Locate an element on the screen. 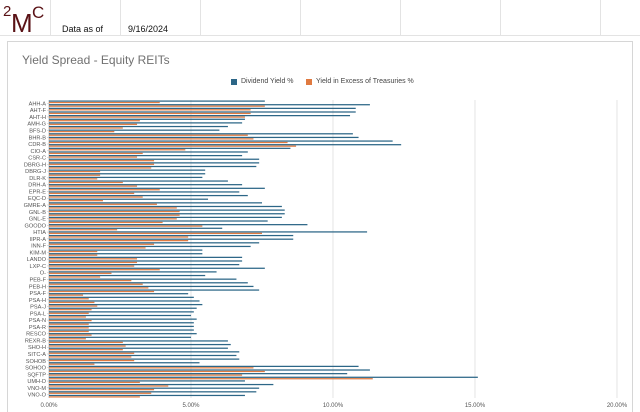 The image size is (640, 412). sheet-gridlines is located at coordinates (320, 18).